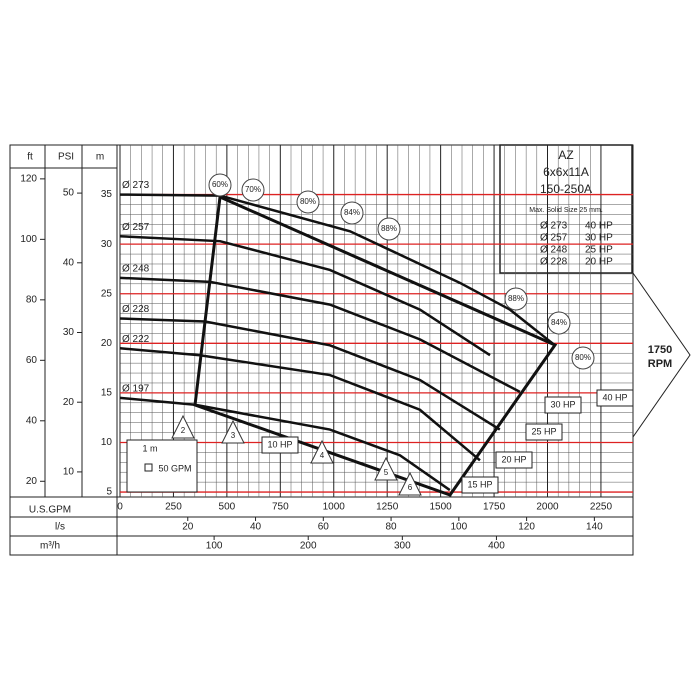  I want to click on efficiency-label: 60%, so click(220, 184).